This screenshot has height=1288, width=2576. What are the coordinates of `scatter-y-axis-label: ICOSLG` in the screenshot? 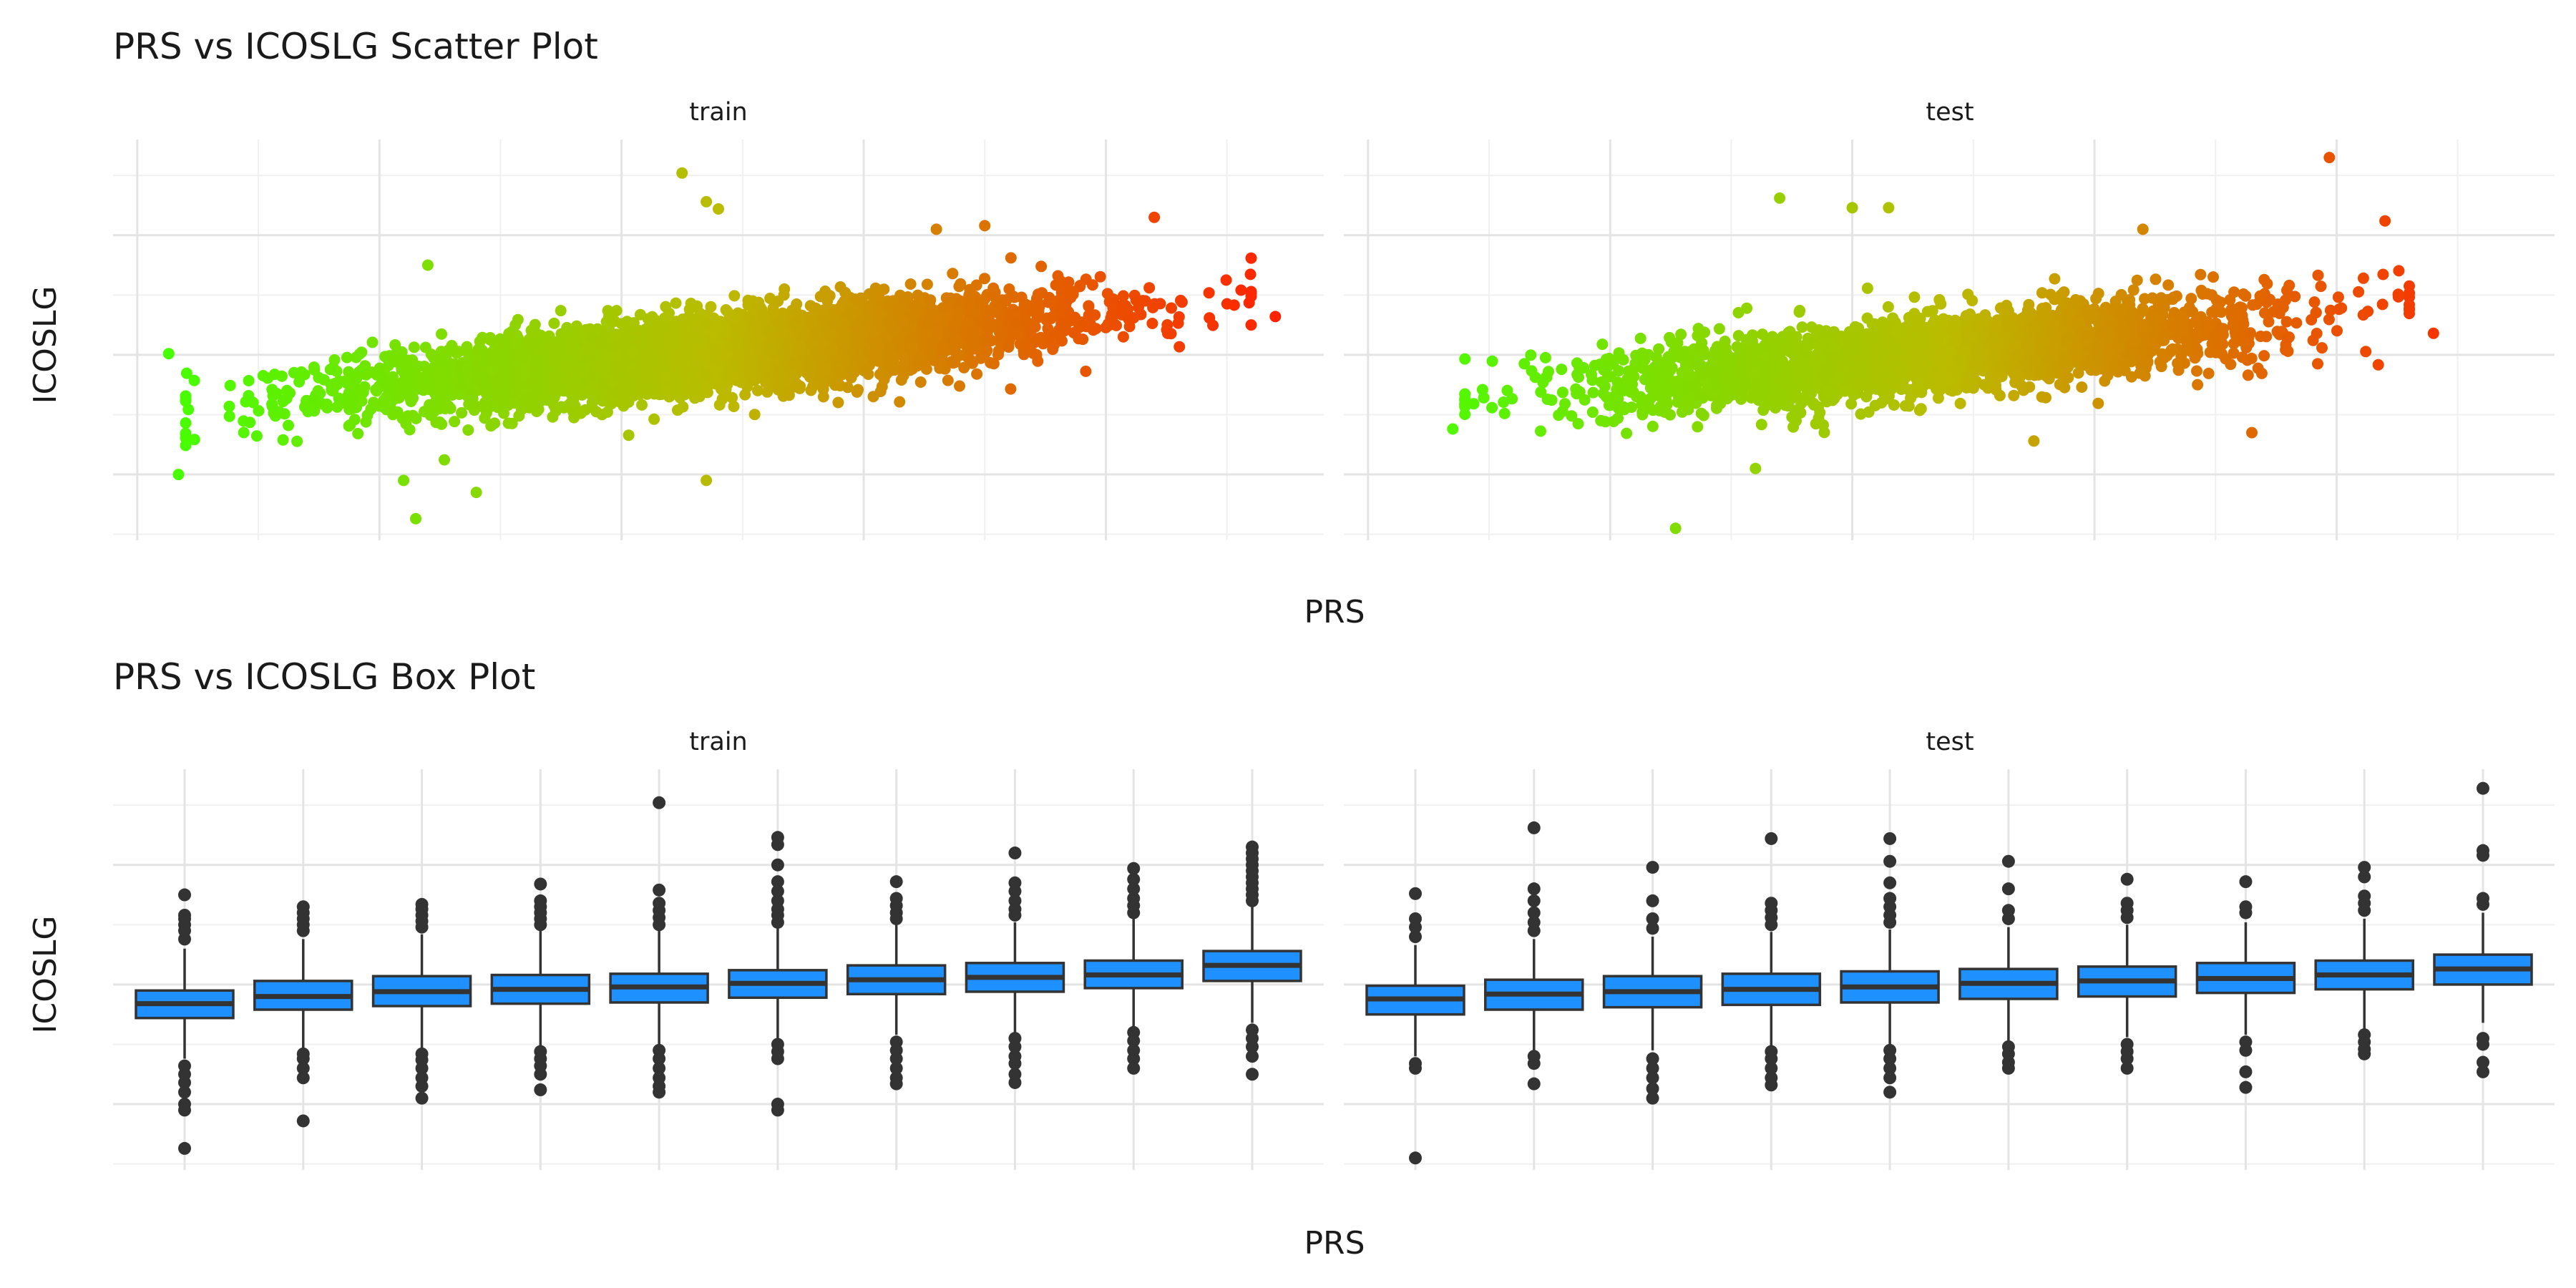 It's located at (45, 345).